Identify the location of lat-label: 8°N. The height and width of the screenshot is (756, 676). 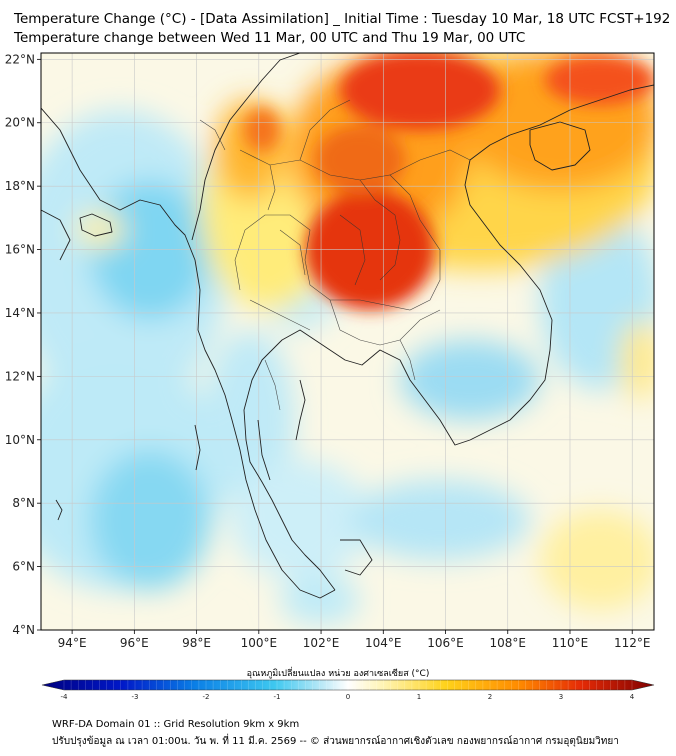
(23, 503).